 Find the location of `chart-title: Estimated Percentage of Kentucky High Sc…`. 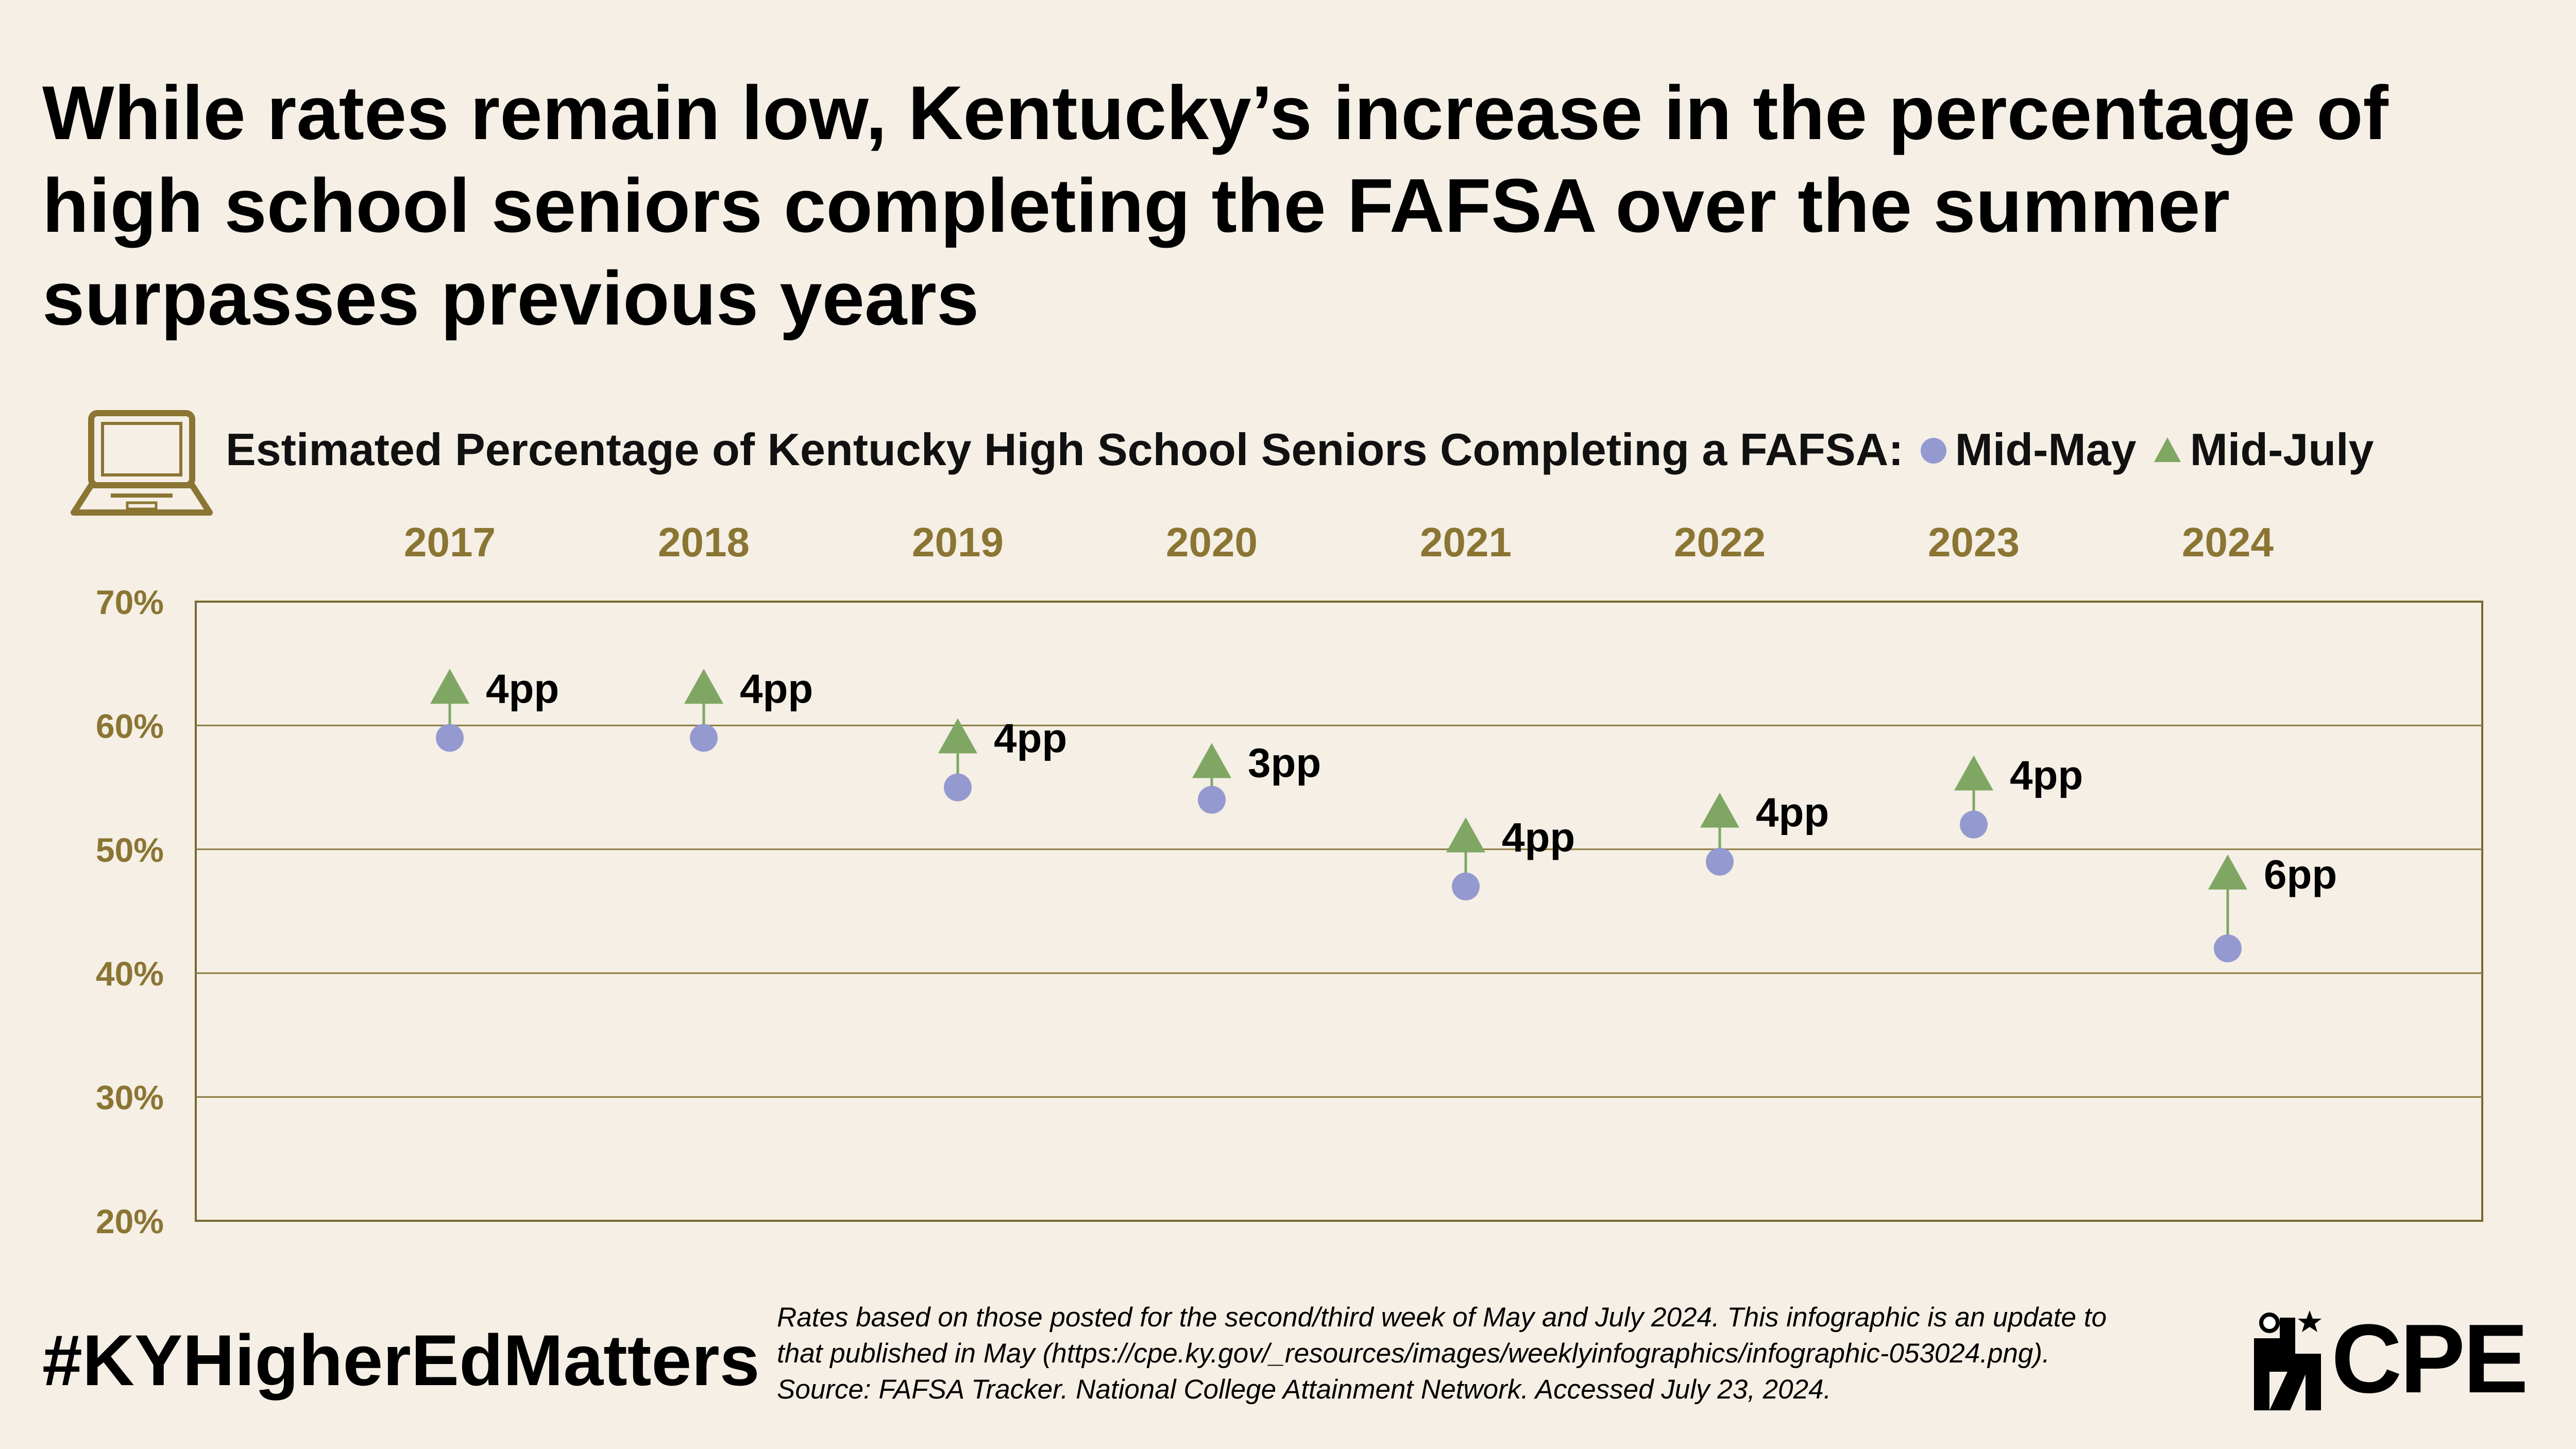

chart-title: Estimated Percentage of Kentucky High Sc… is located at coordinates (1065, 449).